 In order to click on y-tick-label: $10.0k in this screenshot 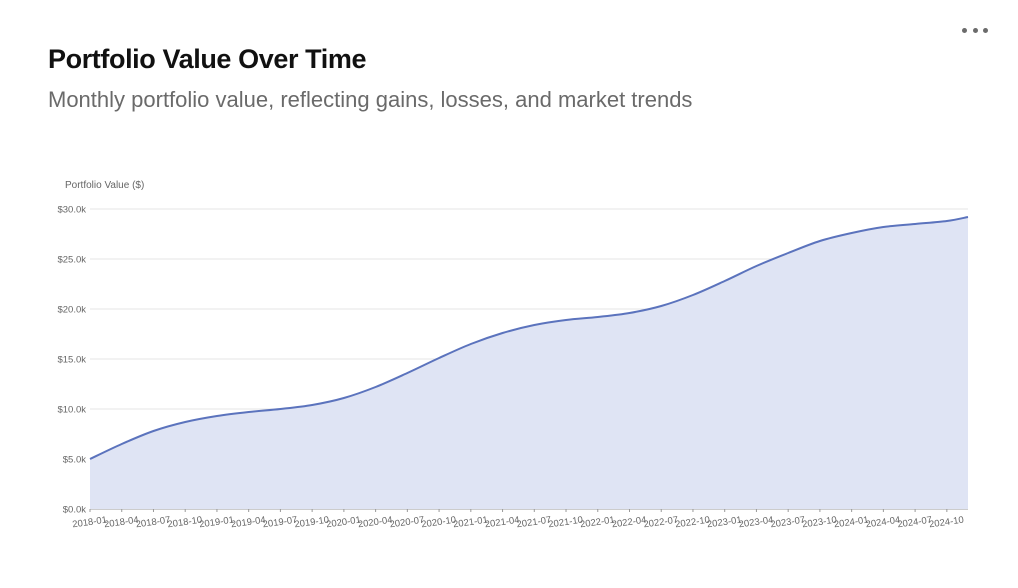, I will do `click(71, 410)`.